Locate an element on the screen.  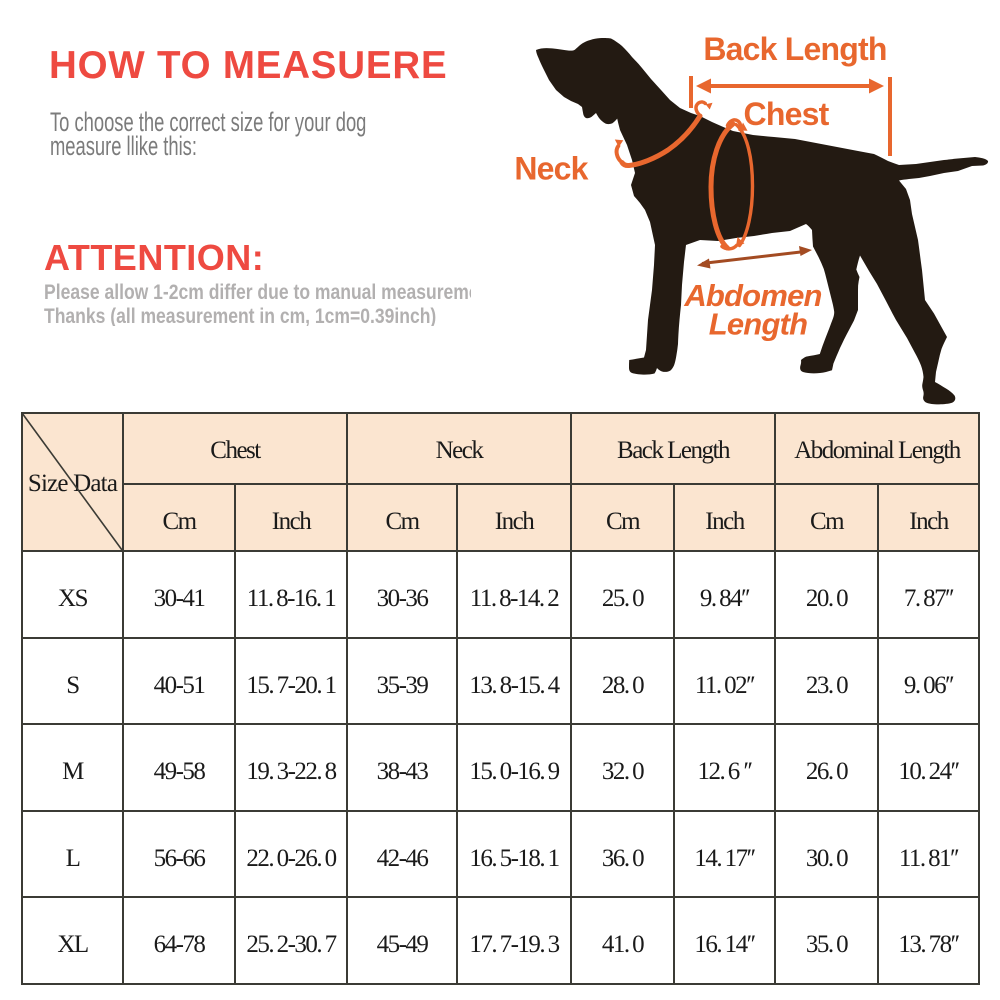
svg-text: Back Length is located at coordinates (794, 49).